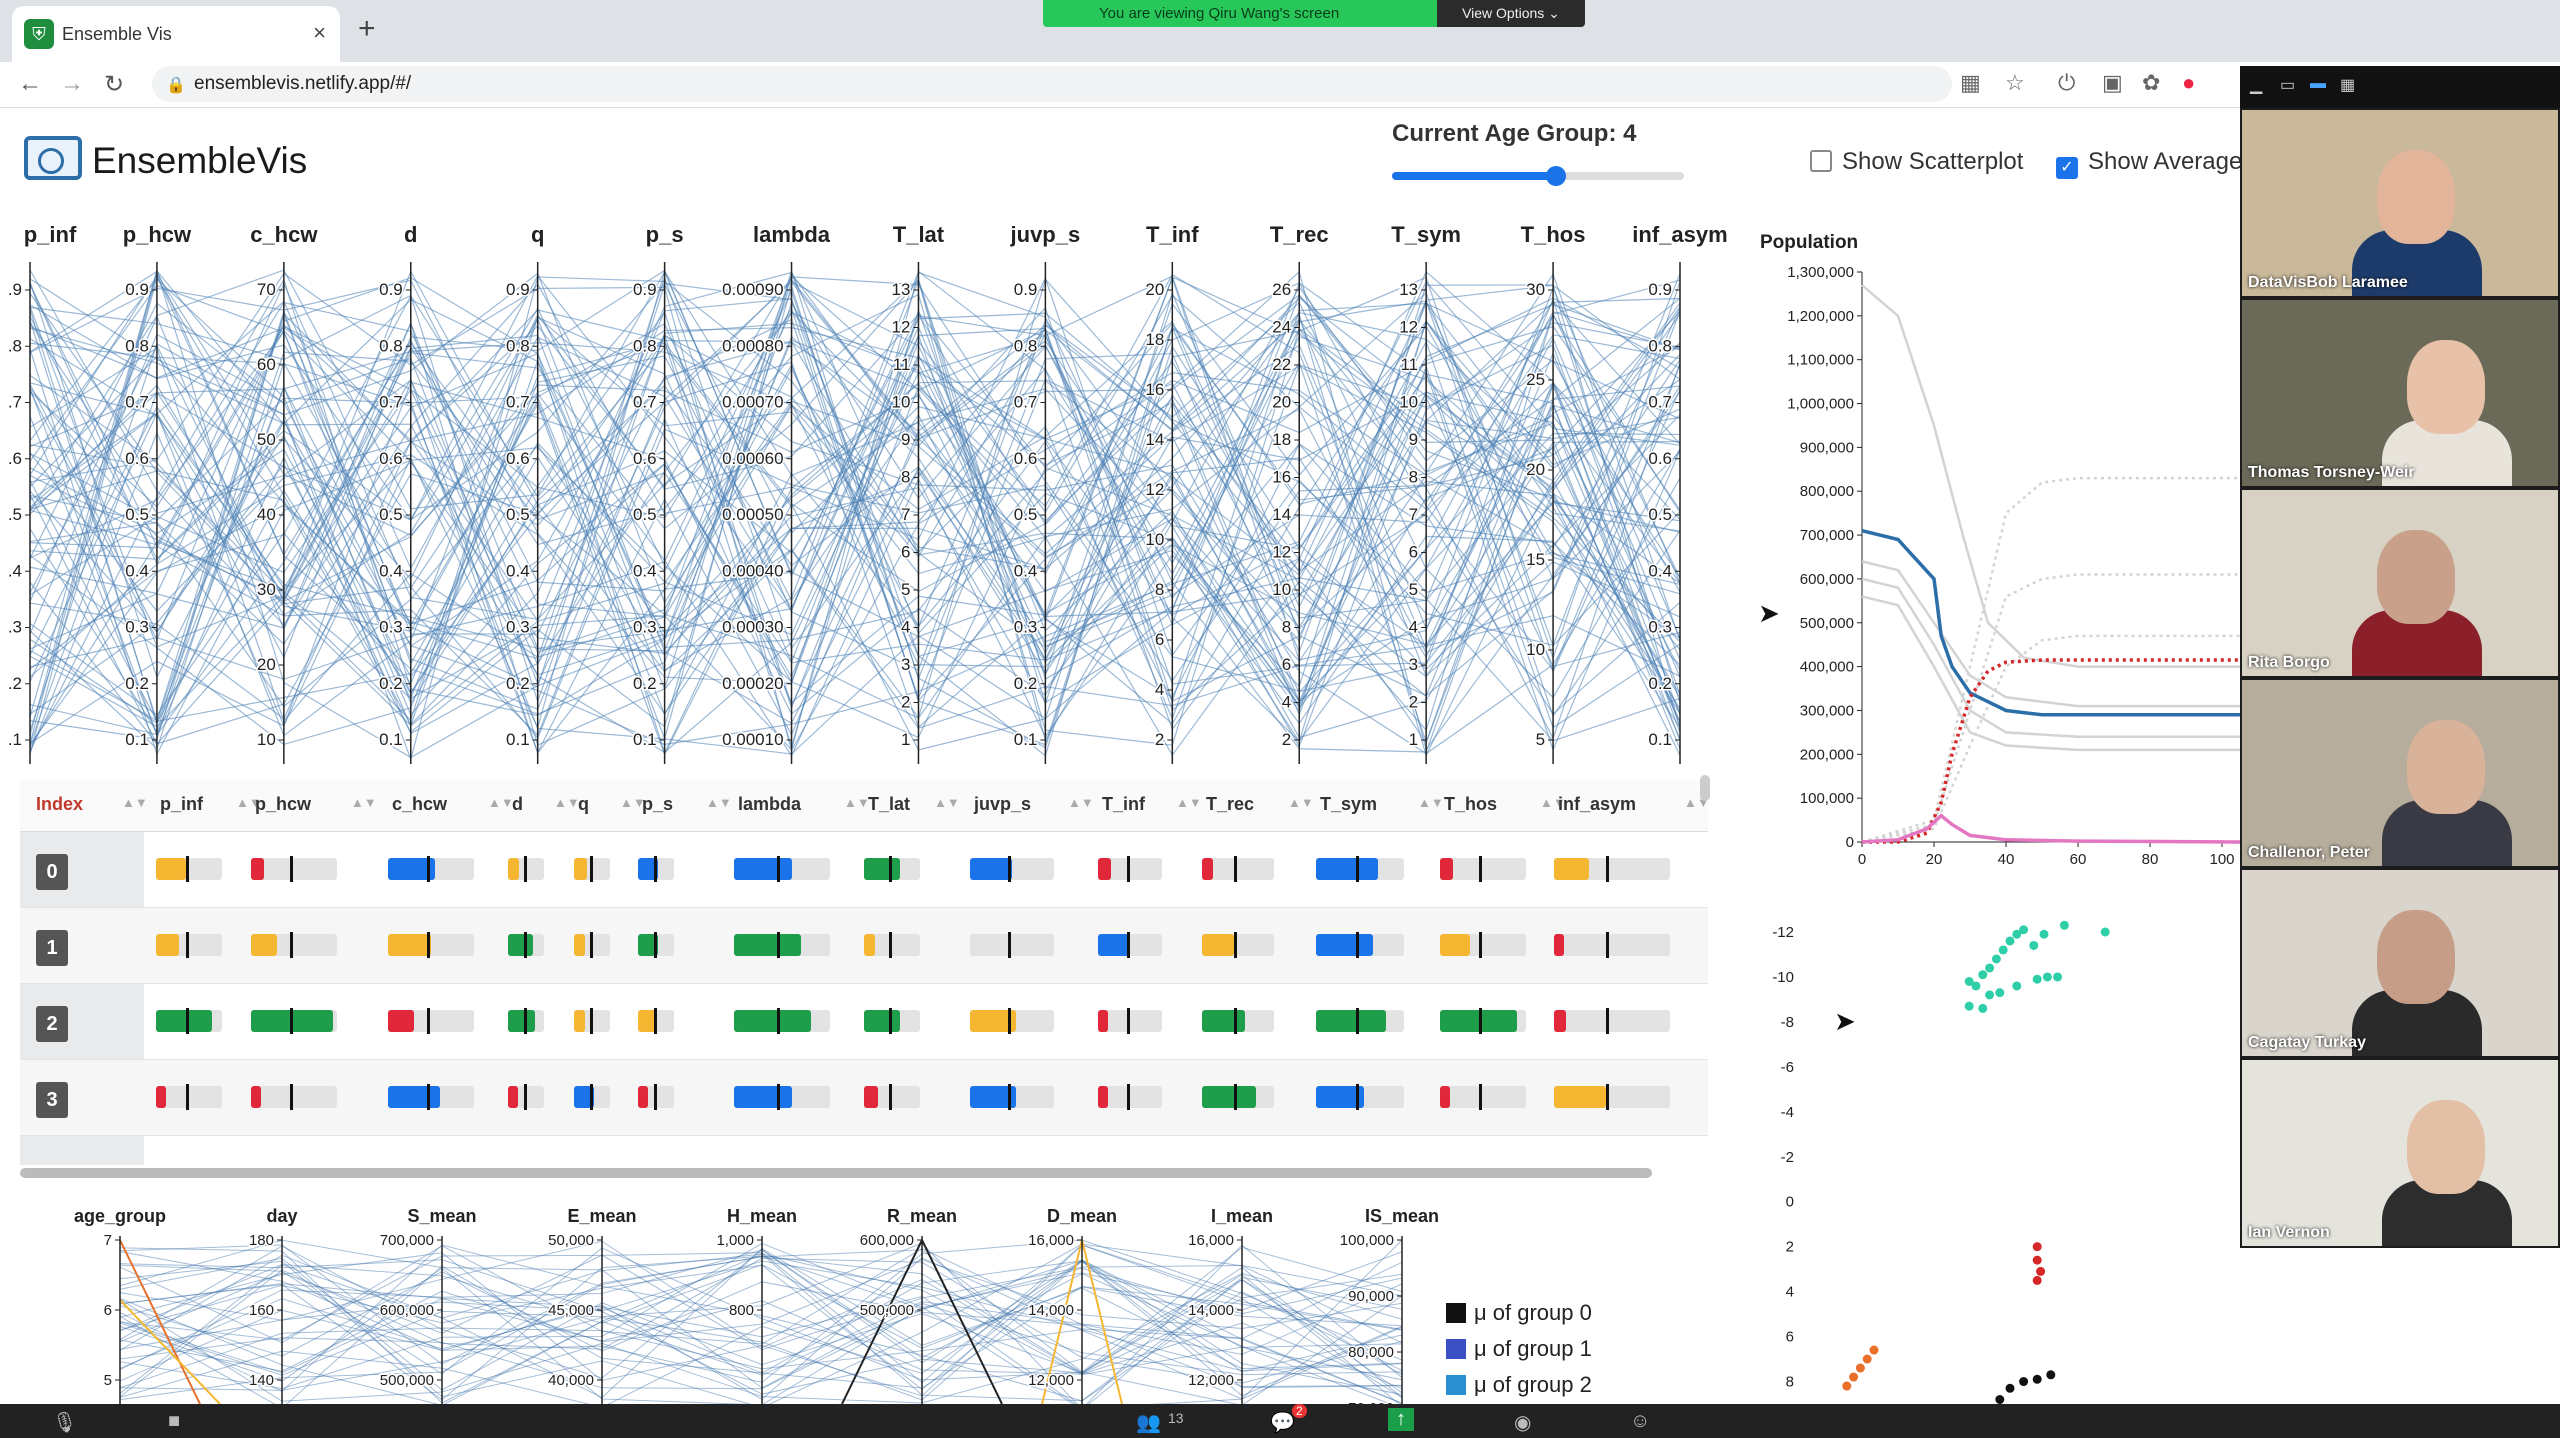 Image resolution: width=2560 pixels, height=1438 pixels. I want to click on column-header-p_hcw: p_hcw, so click(283, 804).